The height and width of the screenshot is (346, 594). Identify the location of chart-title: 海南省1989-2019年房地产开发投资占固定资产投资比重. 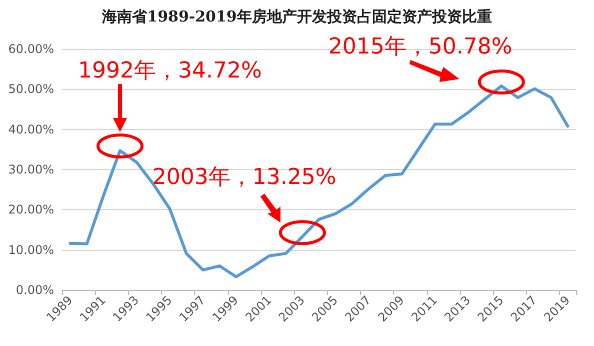
(296, 17).